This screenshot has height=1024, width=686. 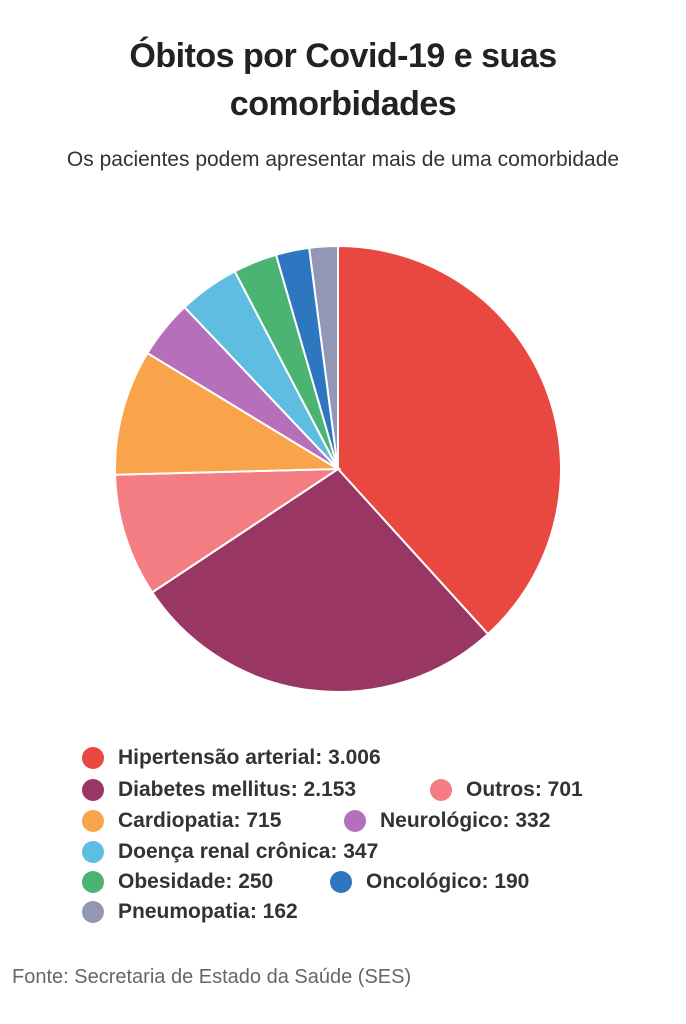 What do you see at coordinates (441, 790) in the screenshot?
I see `legend-swatch-outros` at bounding box center [441, 790].